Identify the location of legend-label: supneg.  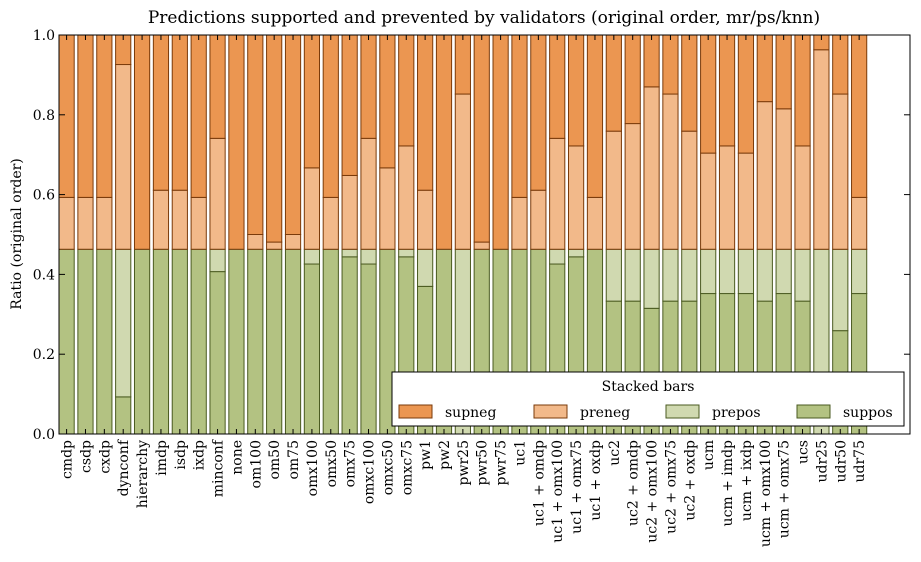
(470, 413).